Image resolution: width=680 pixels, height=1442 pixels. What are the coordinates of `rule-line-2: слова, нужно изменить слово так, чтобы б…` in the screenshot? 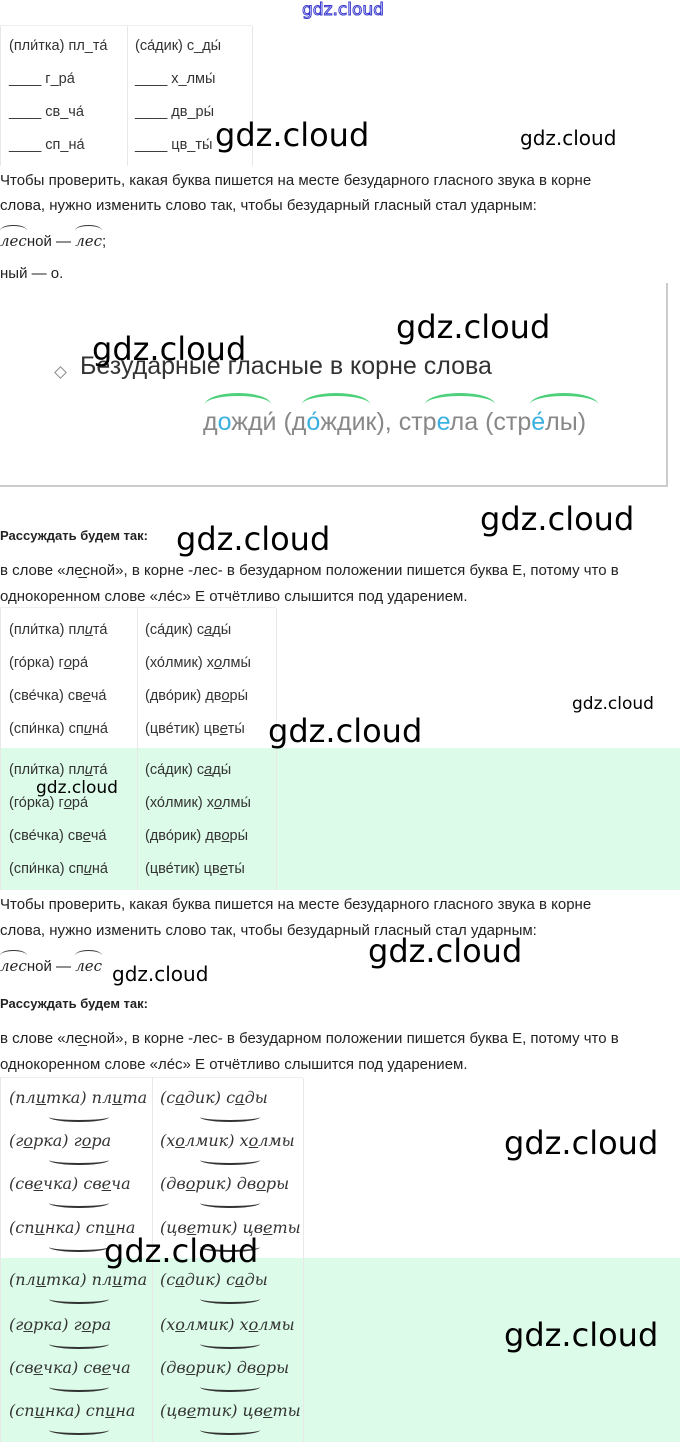 It's located at (268, 205).